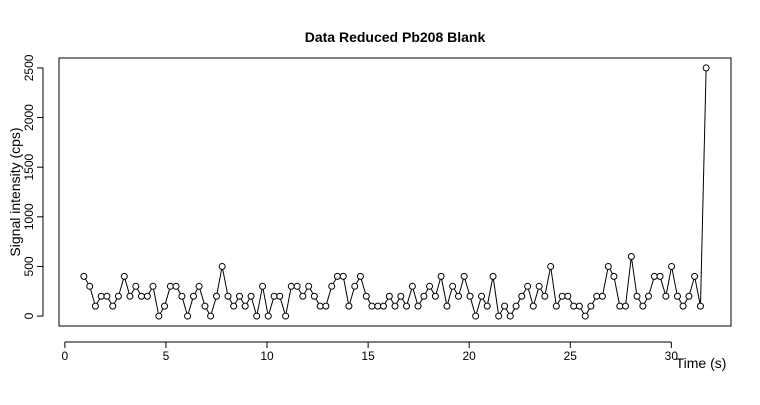 The image size is (760, 405). I want to click on x-tick-label: 15, so click(368, 356).